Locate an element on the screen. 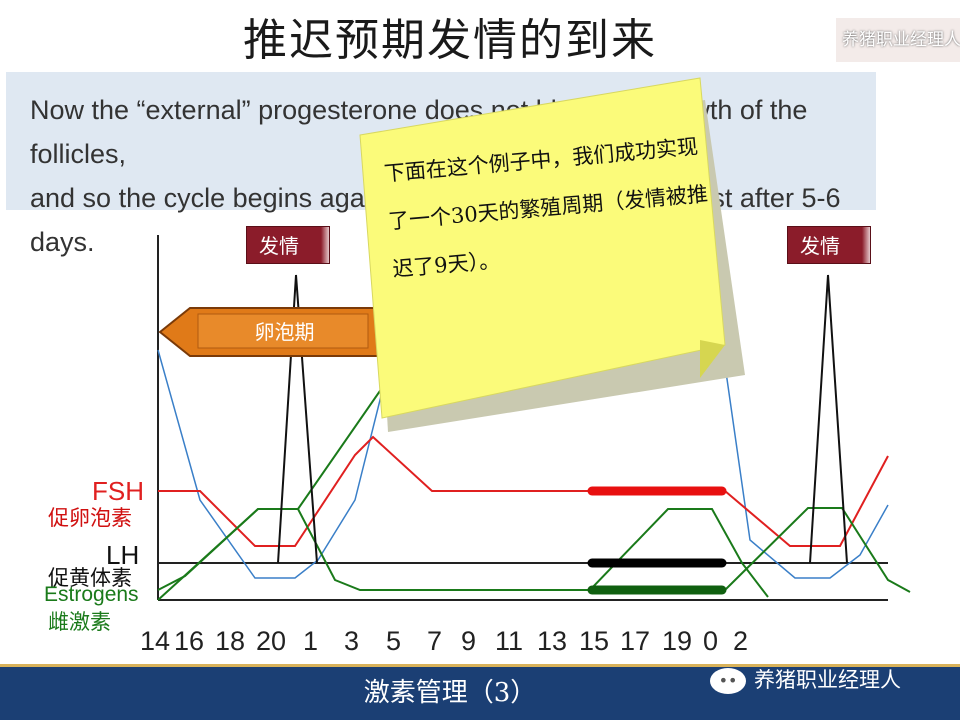 This screenshot has height=720, width=960. estrus-label-right: 发情 is located at coordinates (829, 245).